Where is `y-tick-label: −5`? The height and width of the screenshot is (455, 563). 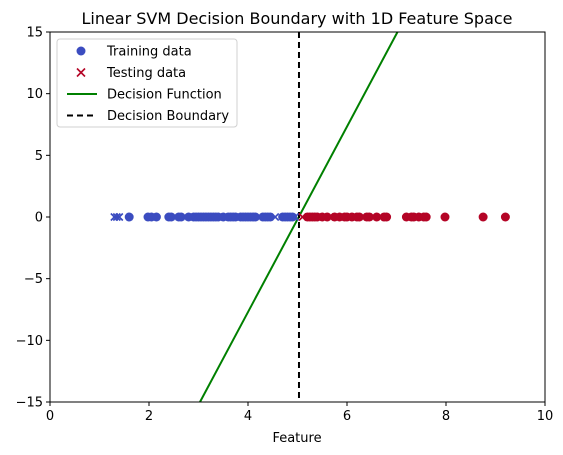 y-tick-label: −5 is located at coordinates (33, 279).